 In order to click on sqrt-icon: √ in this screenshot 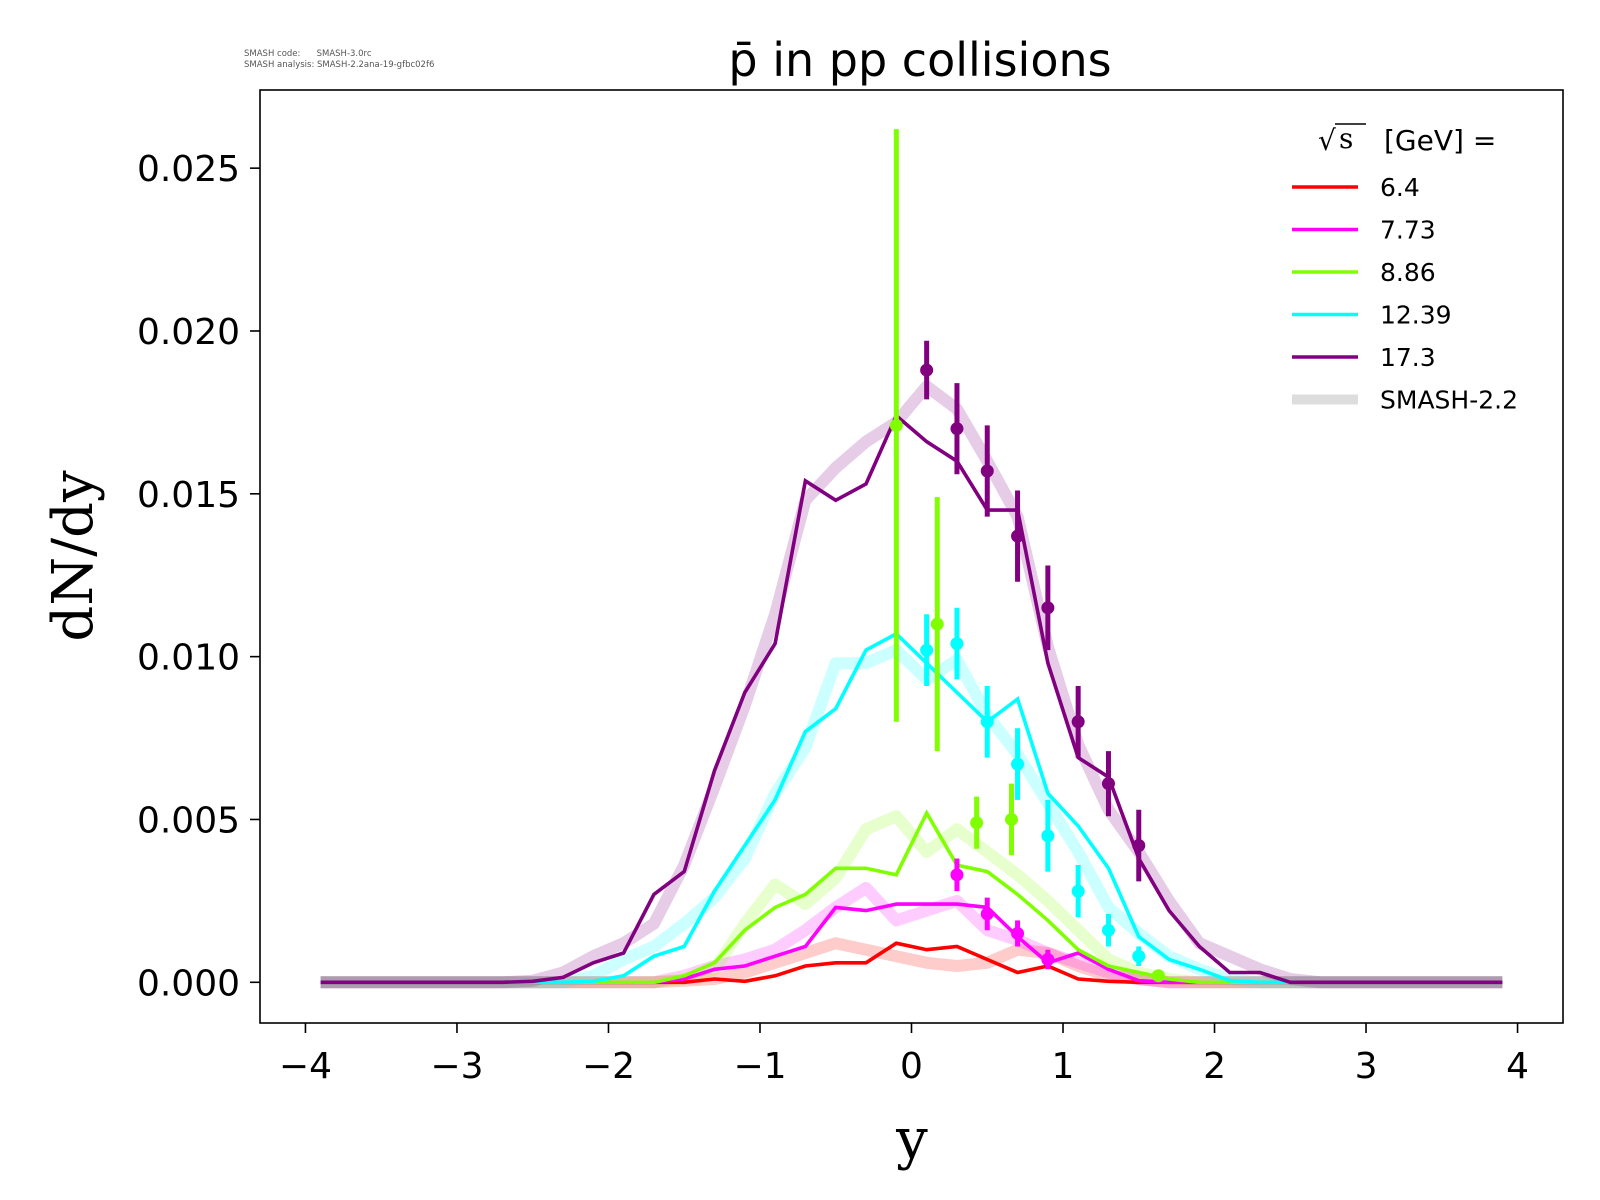, I will do `click(1327, 140)`.